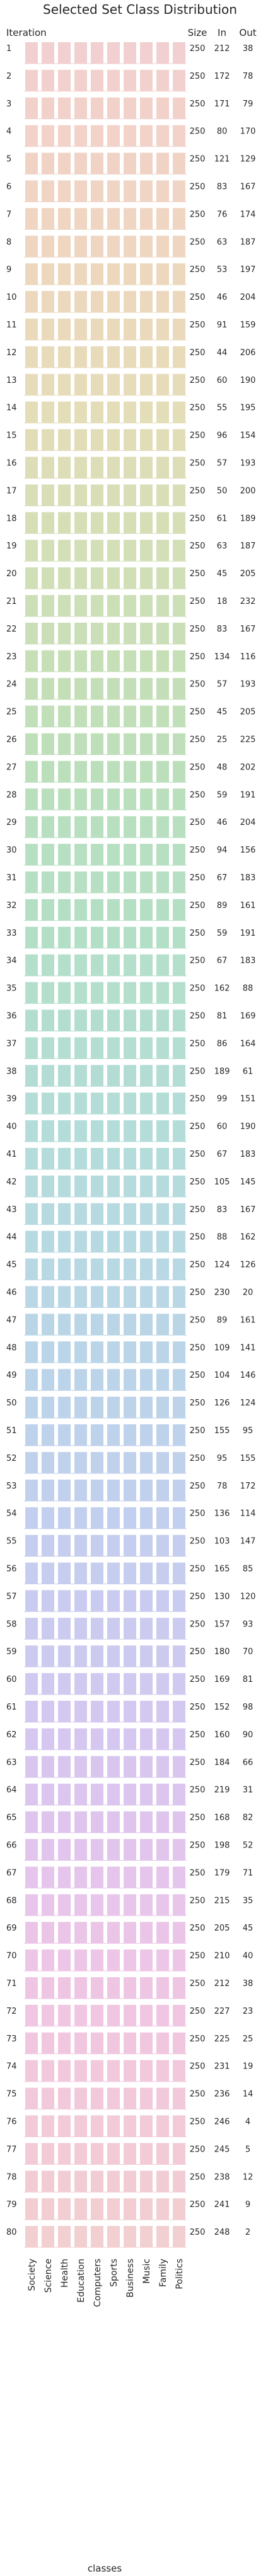 This screenshot has height=2576, width=280. What do you see at coordinates (222, 1403) in the screenshot?
I see `iteration-in-value: 126` at bounding box center [222, 1403].